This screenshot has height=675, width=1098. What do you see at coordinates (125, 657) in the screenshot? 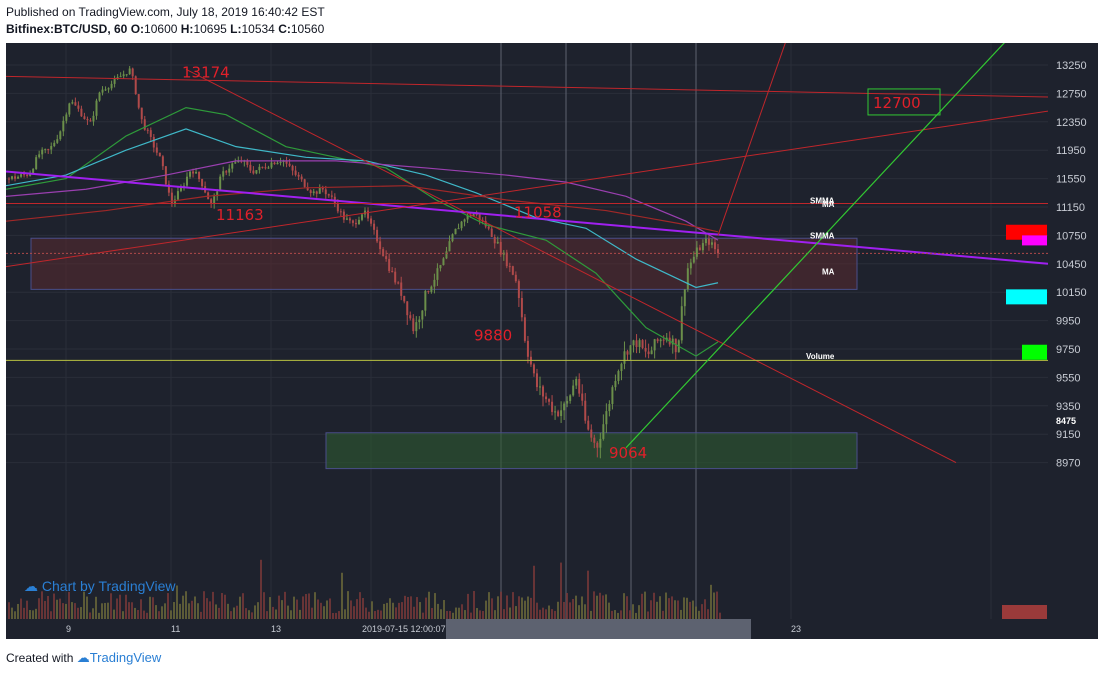
I see `tradingview-brand: TradingView` at bounding box center [125, 657].